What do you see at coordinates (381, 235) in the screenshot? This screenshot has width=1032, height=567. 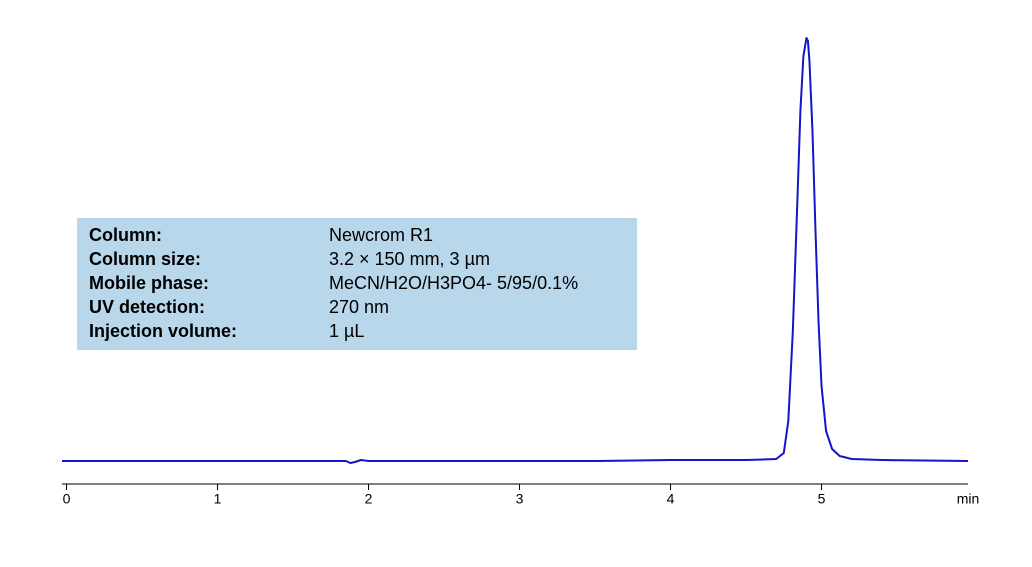 I see `info-value: Newcrom R1` at bounding box center [381, 235].